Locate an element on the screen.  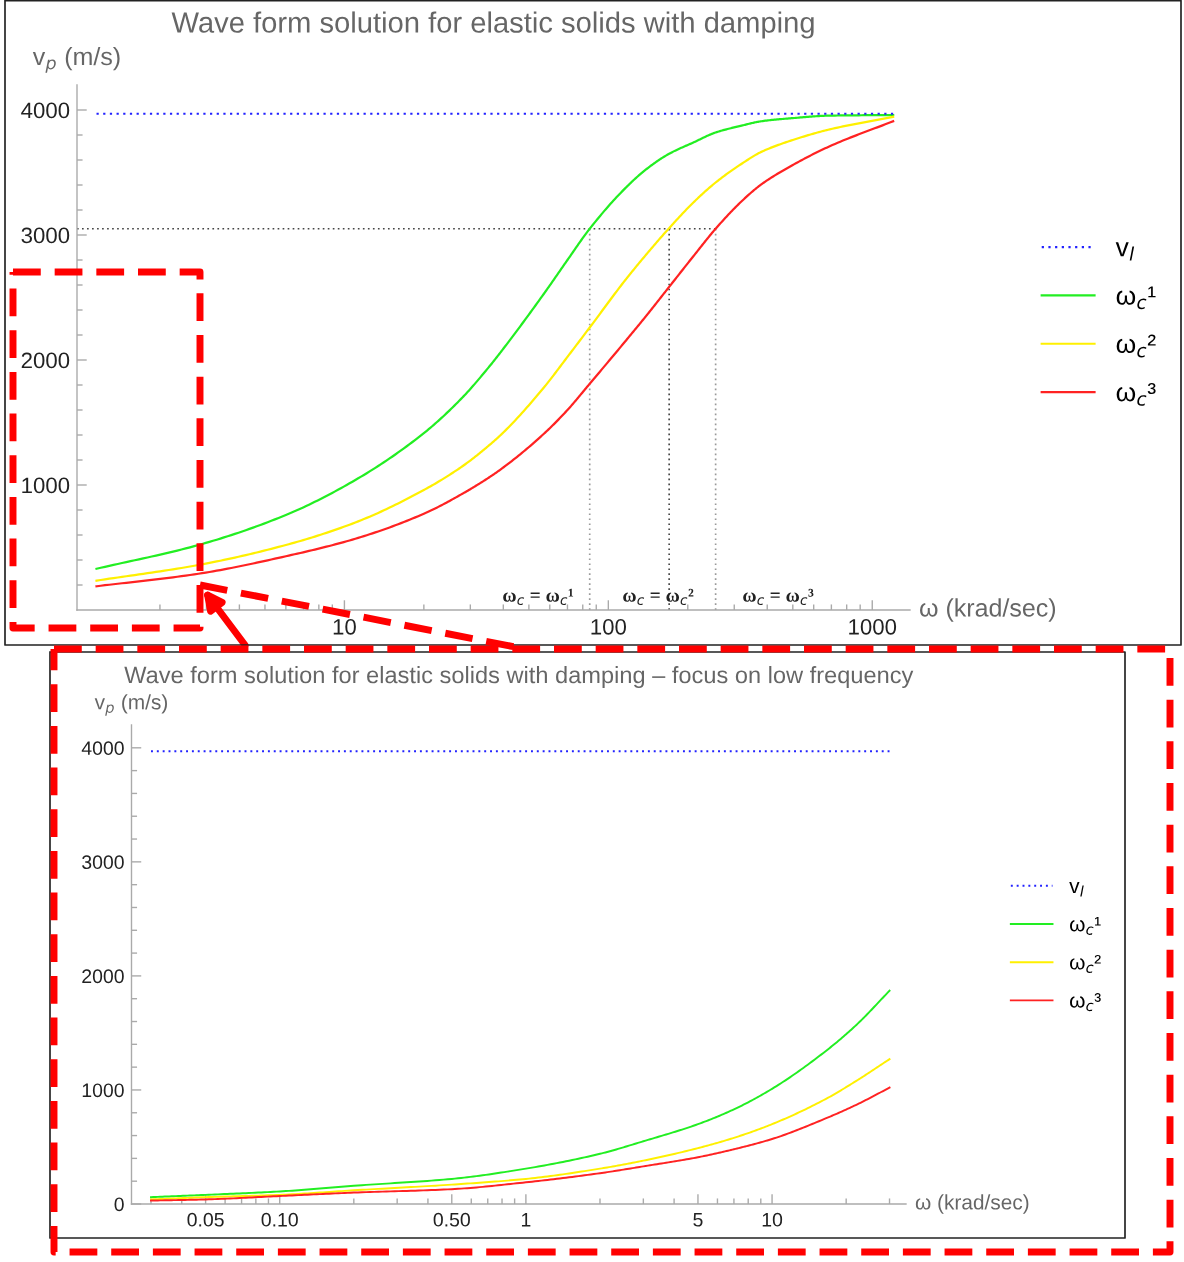
chart-title: Wave form solution for elastic solids with damping is located at coordinates (492, 25).